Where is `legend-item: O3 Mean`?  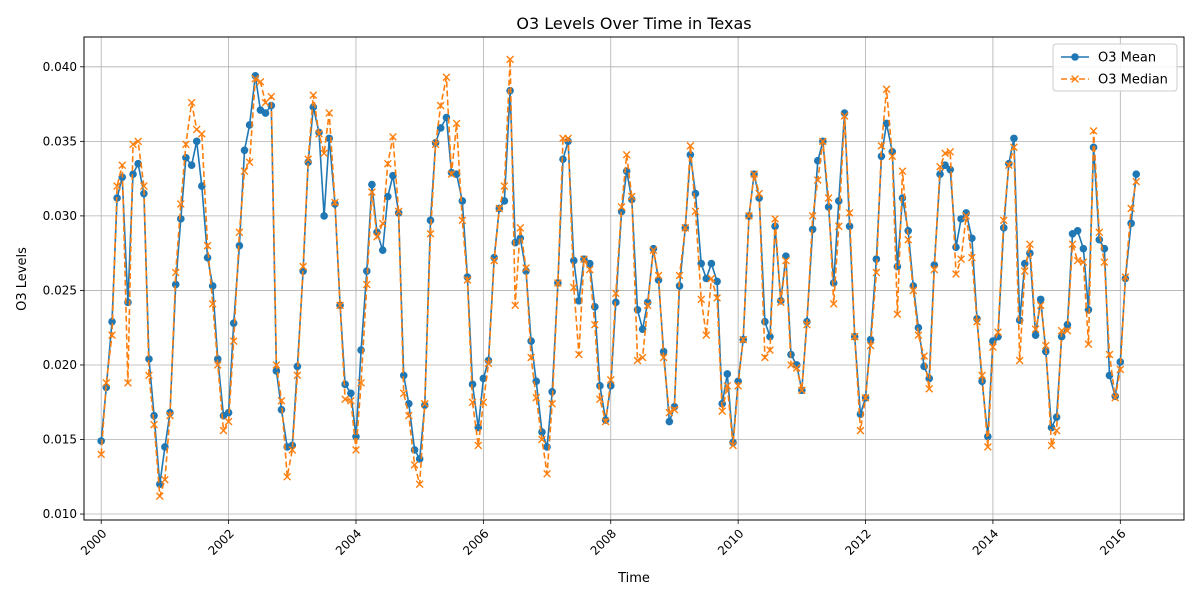
legend-item: O3 Mean is located at coordinates (1108, 58).